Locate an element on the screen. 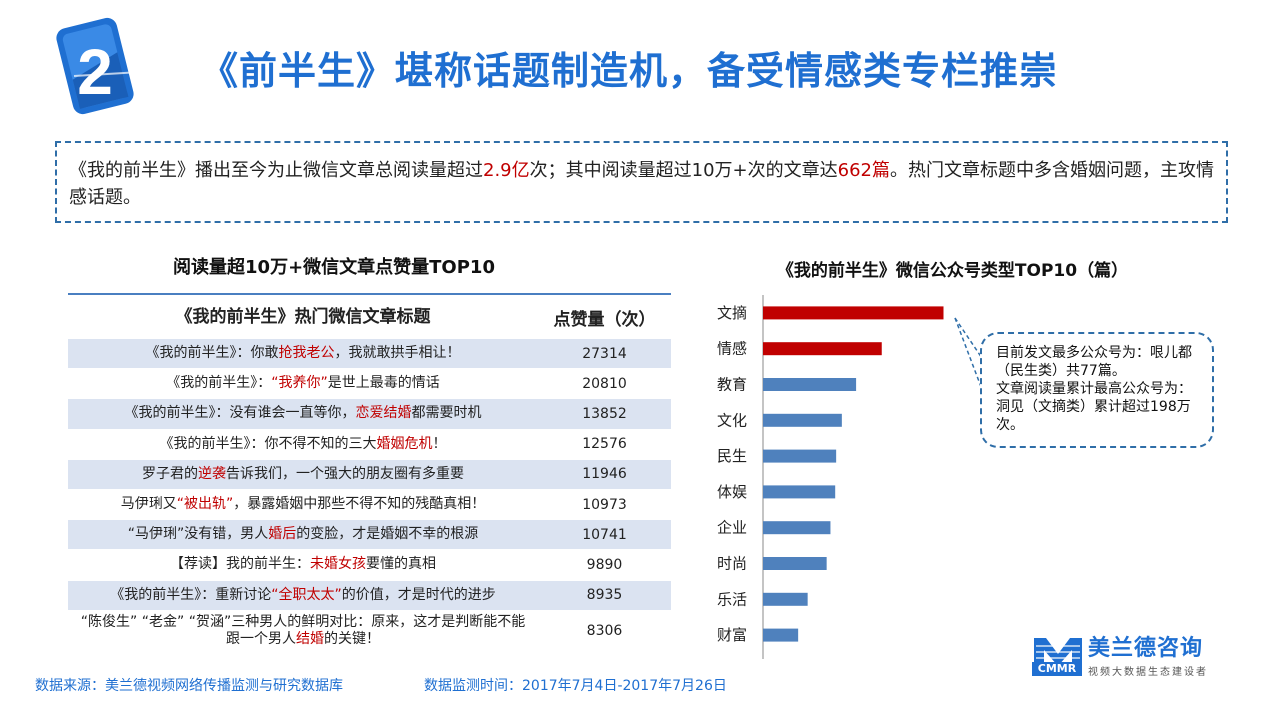  category-label: 情感 is located at coordinates (732, 349).